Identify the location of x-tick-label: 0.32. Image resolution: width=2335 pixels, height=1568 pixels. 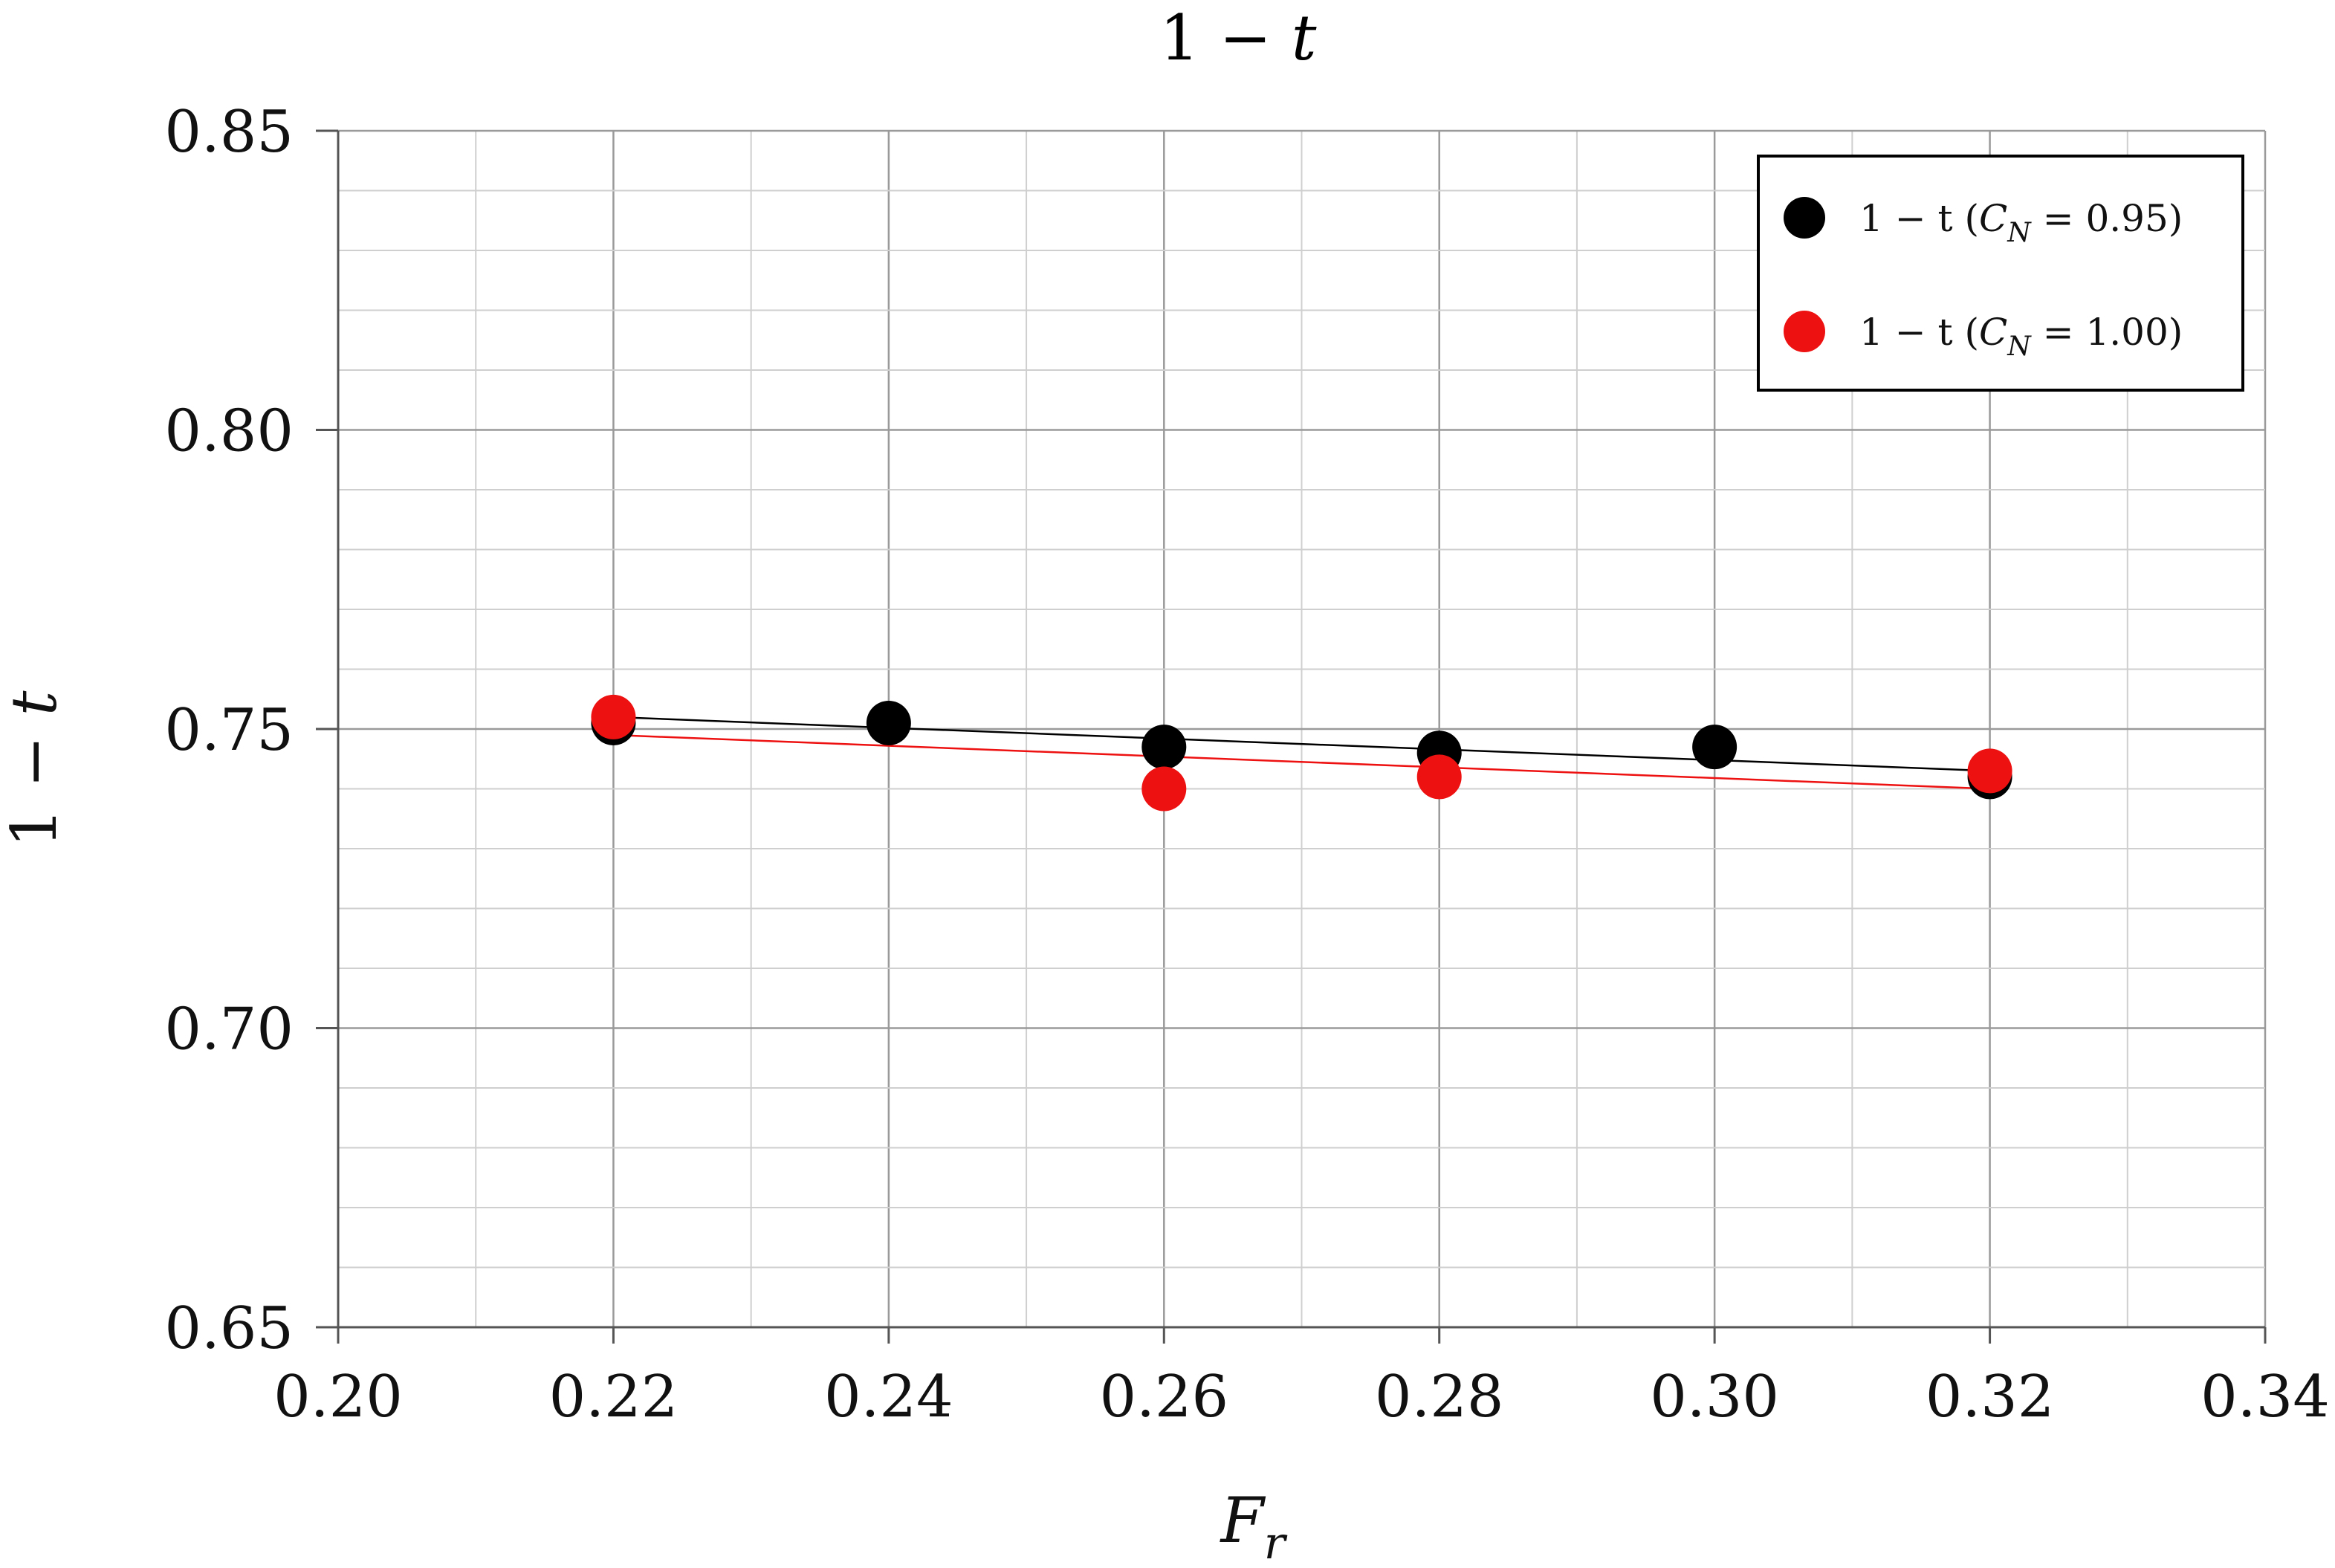
(1990, 1397).